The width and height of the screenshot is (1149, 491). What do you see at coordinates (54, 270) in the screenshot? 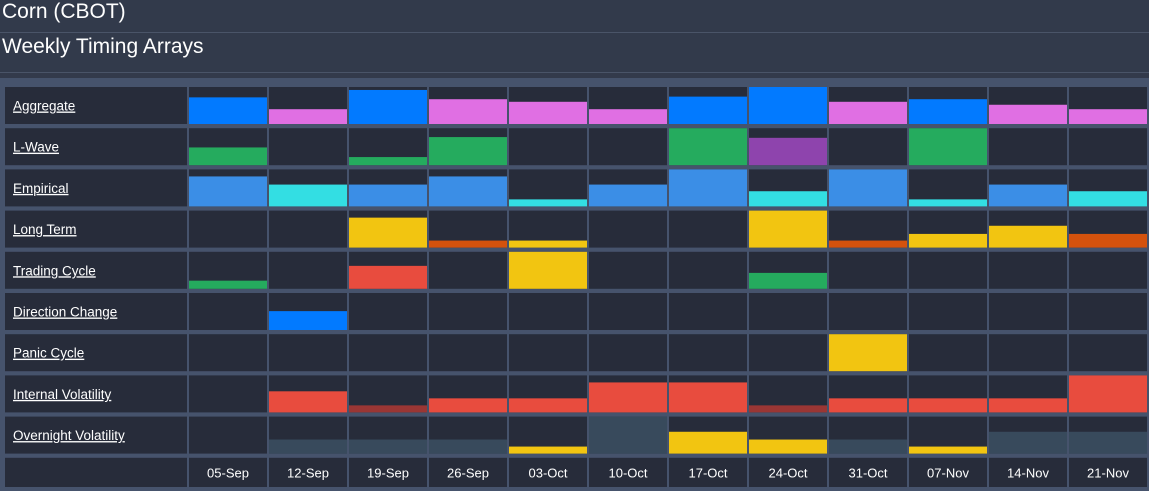
I see `row-label: Trading Cycle` at bounding box center [54, 270].